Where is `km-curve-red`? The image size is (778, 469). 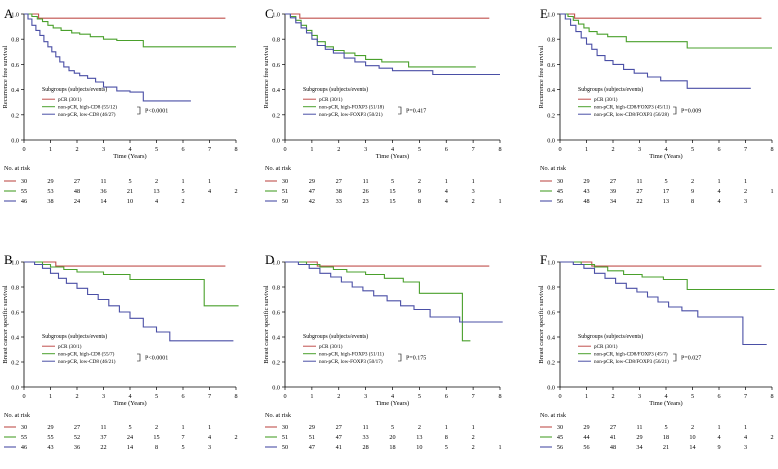
km-curve-red is located at coordinates (387, 16).